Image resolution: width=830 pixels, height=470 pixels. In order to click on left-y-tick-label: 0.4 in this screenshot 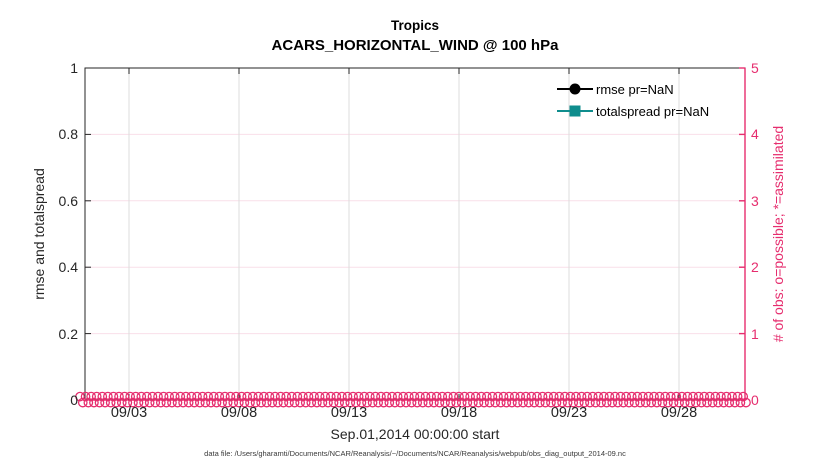, I will do `click(68, 267)`.